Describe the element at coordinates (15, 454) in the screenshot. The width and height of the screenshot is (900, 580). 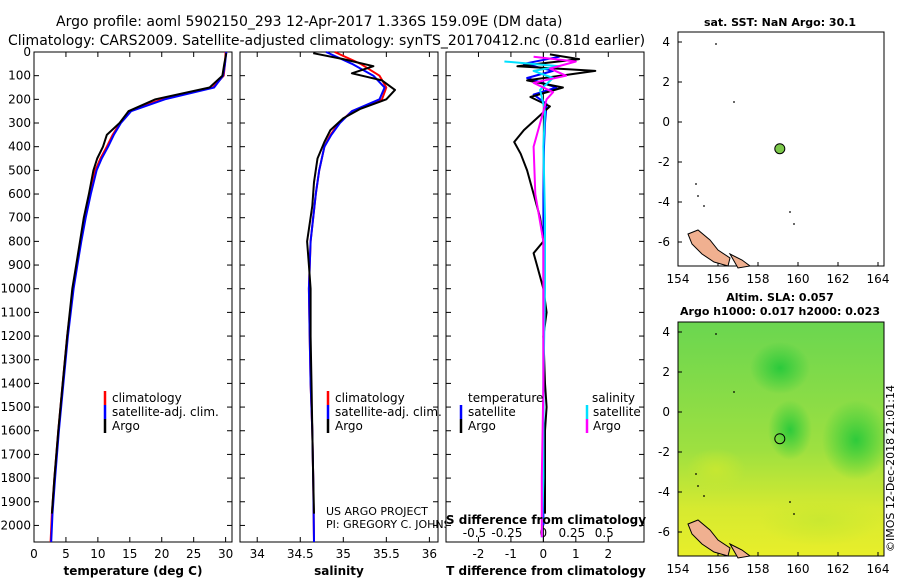
I see `y-tick-label: 1700` at that location.